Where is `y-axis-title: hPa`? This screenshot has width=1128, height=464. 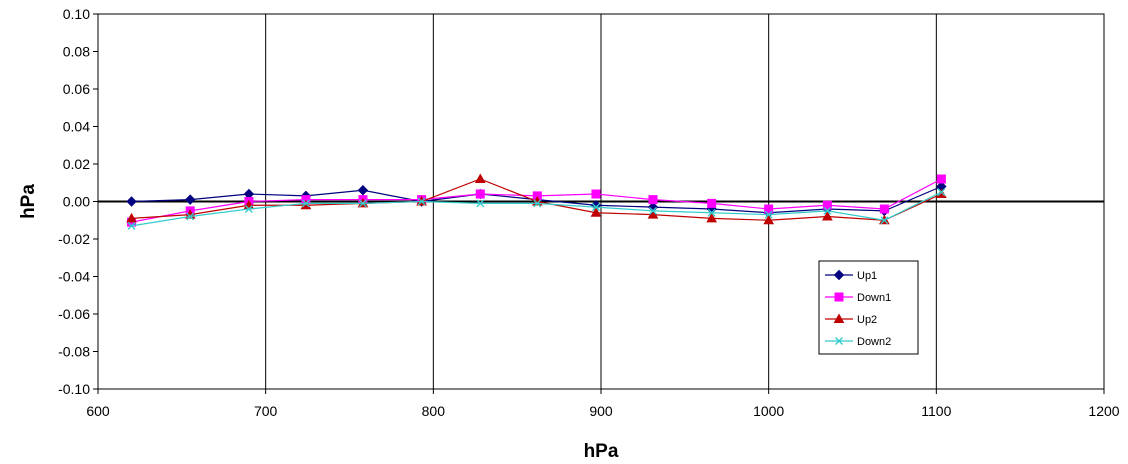
y-axis-title: hPa is located at coordinates (28, 201).